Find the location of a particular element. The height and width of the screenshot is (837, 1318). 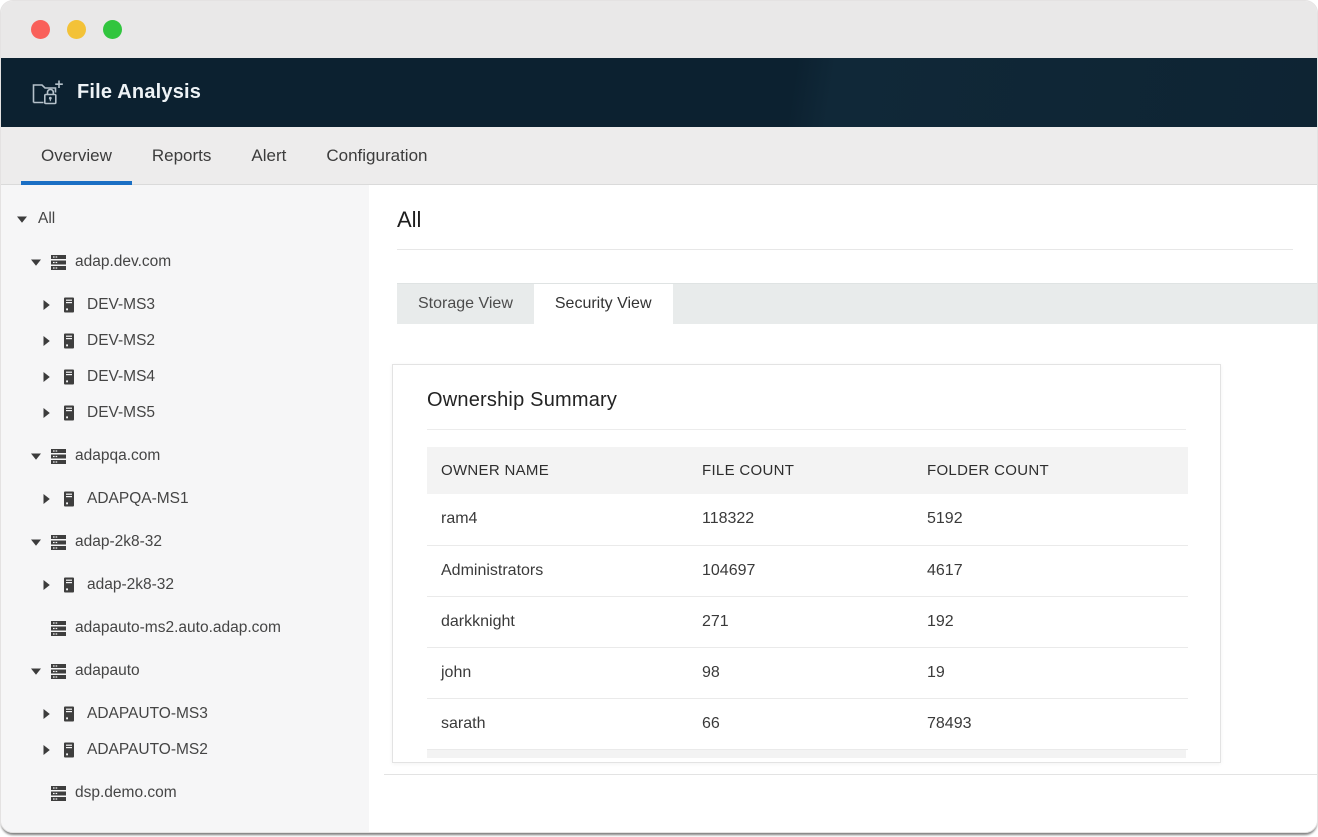

column-header-folder-count: FOLDER COUNT is located at coordinates (1050, 470).